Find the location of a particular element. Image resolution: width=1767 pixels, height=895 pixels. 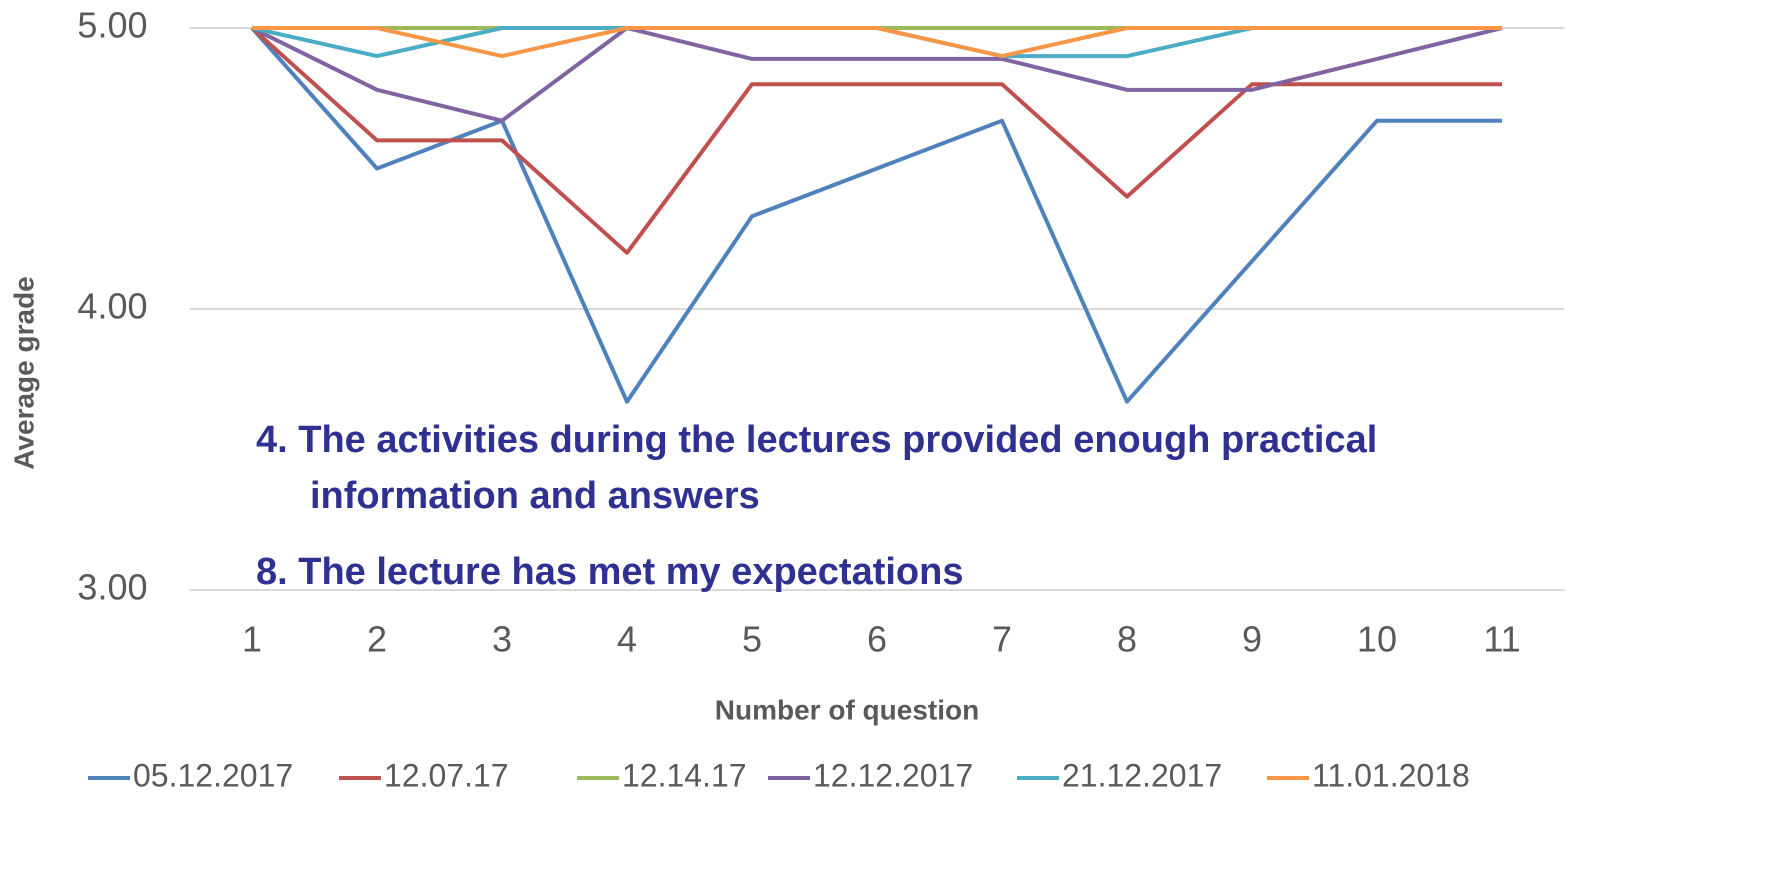

x-tick-label: 1 is located at coordinates (252, 639).